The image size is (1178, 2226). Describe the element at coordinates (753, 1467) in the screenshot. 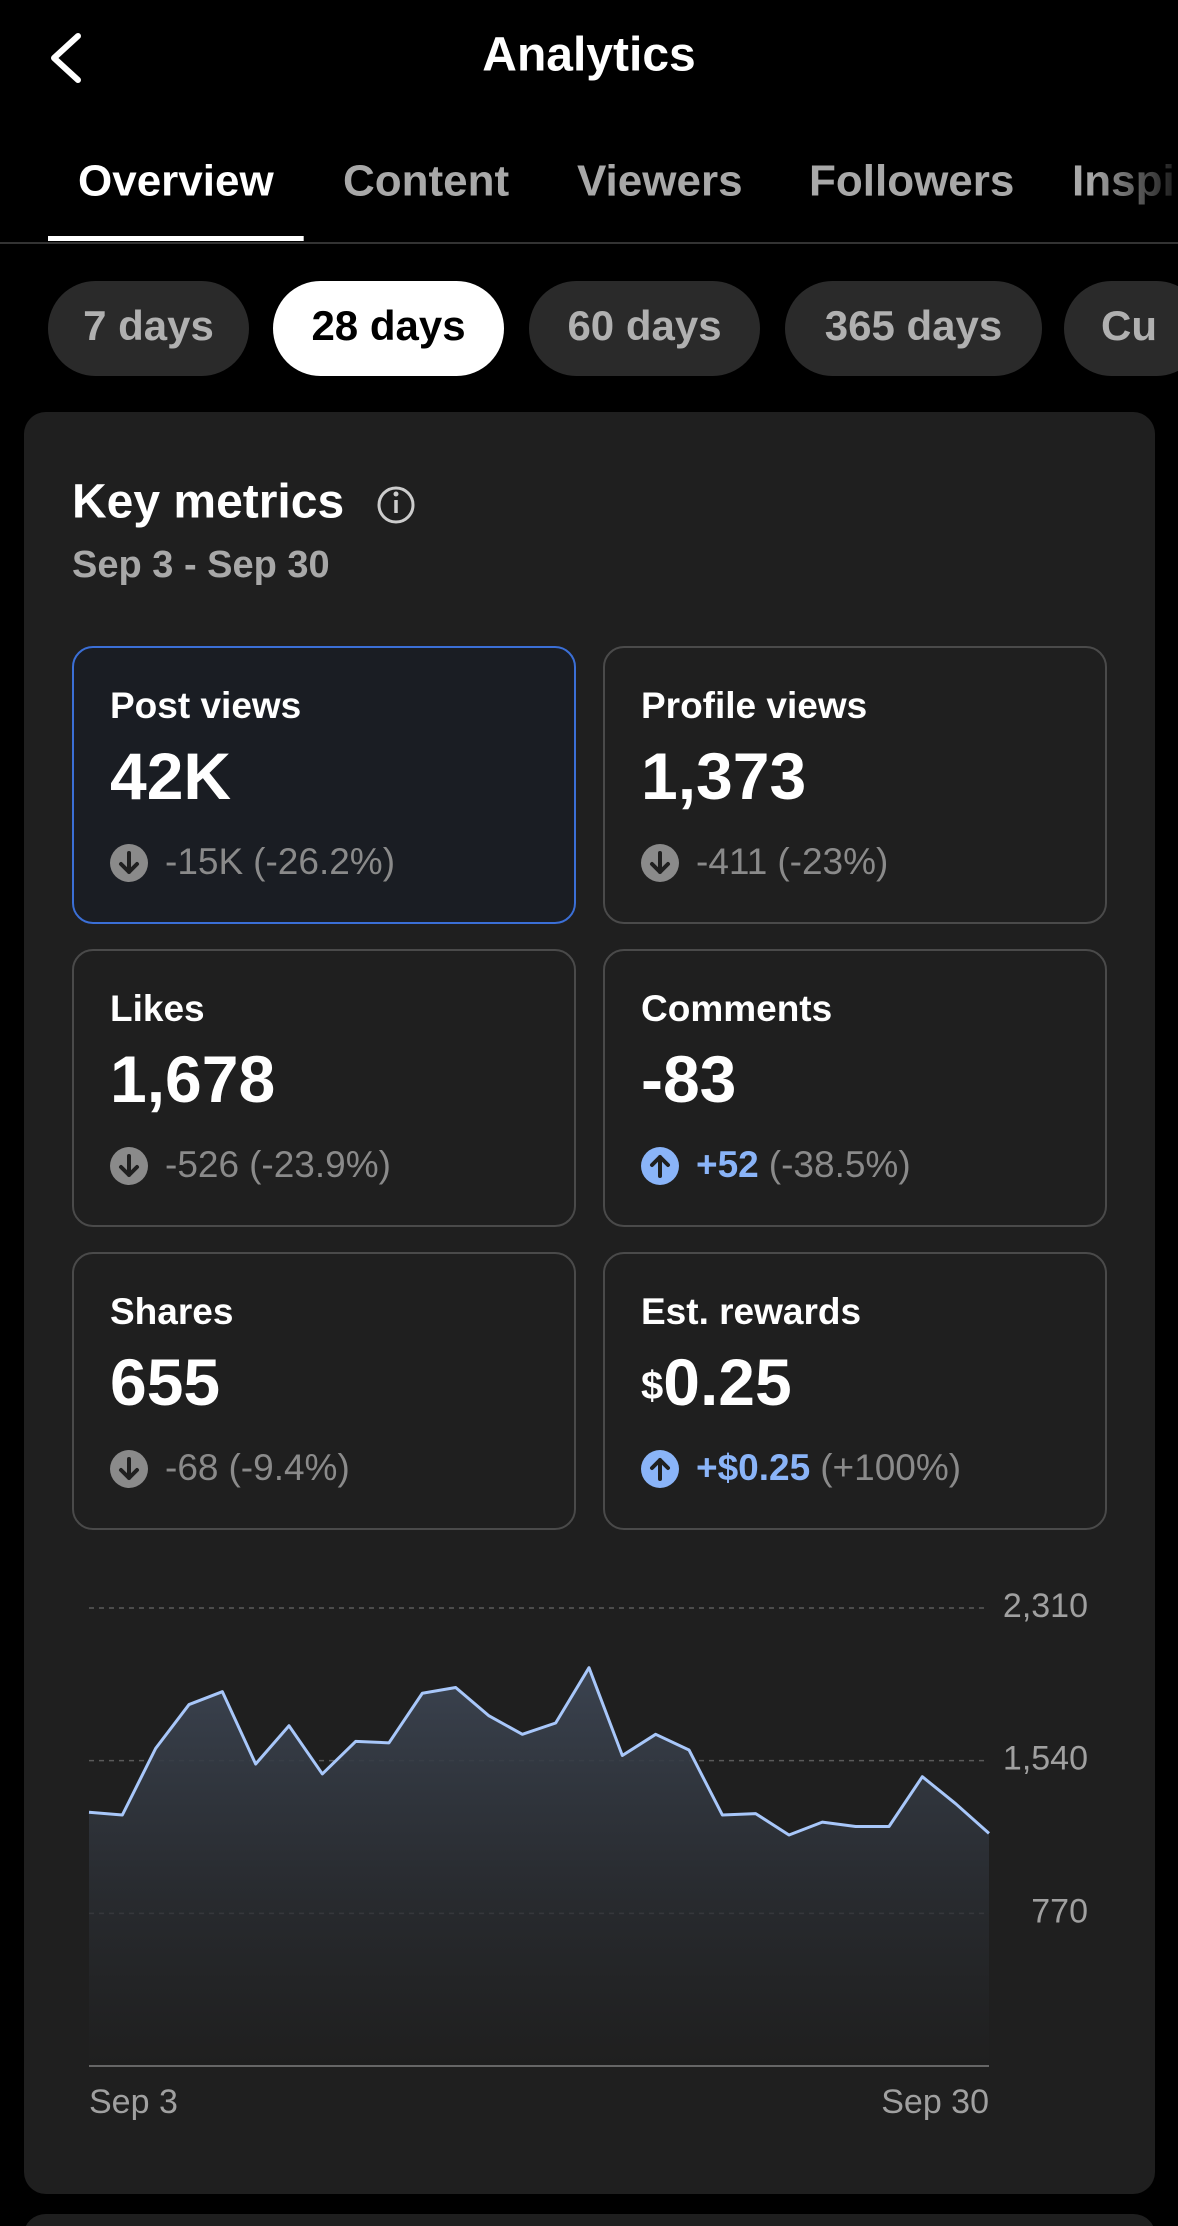

I see `change: +$0.25` at that location.